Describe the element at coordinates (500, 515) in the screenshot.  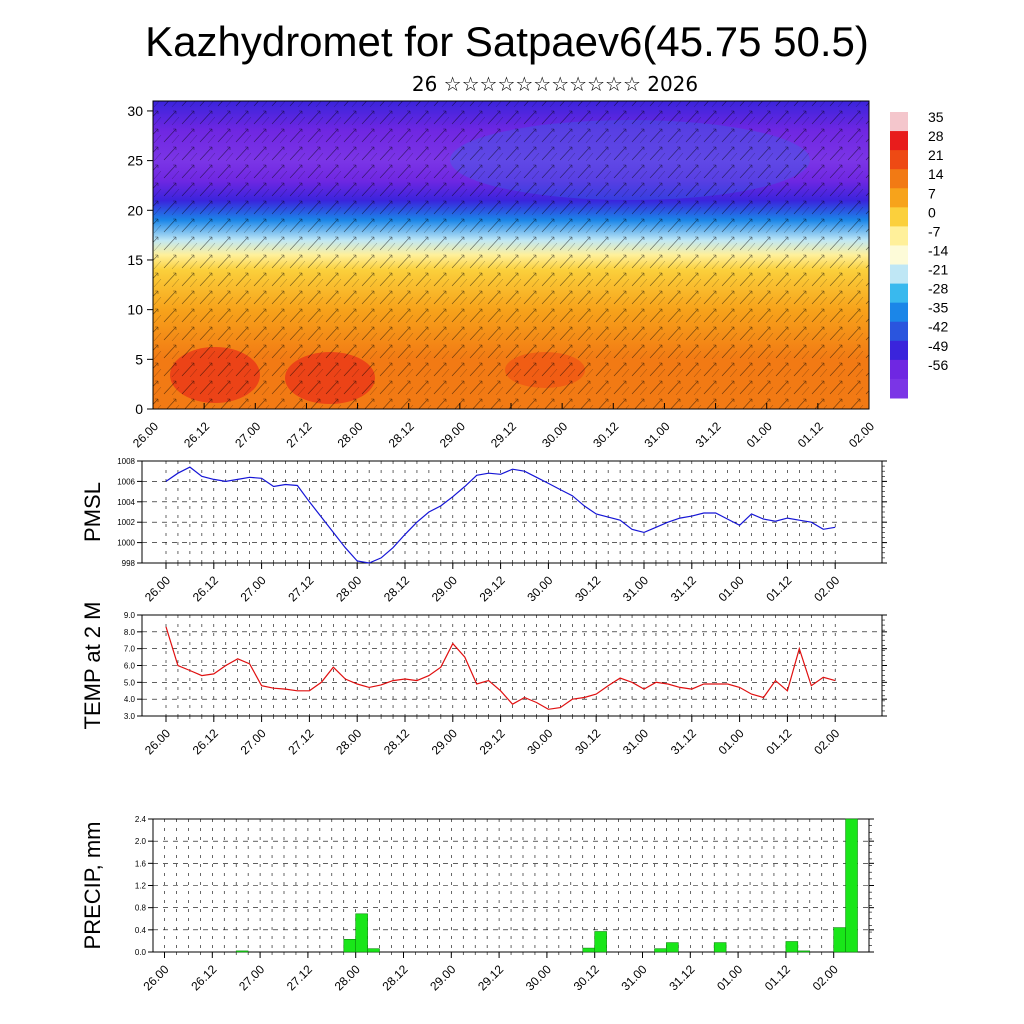
I see `pmsl-line` at that location.